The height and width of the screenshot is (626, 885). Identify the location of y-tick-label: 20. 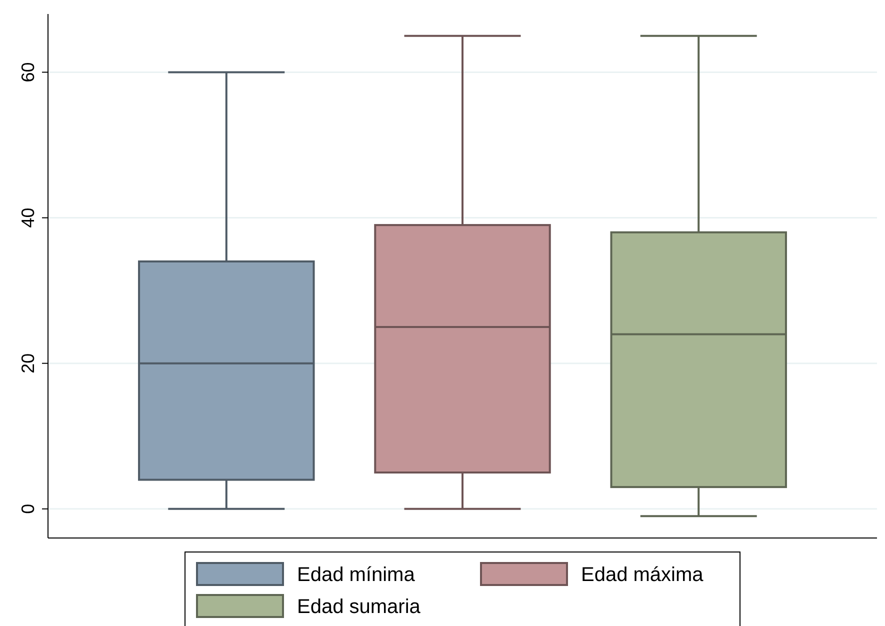
(28, 363).